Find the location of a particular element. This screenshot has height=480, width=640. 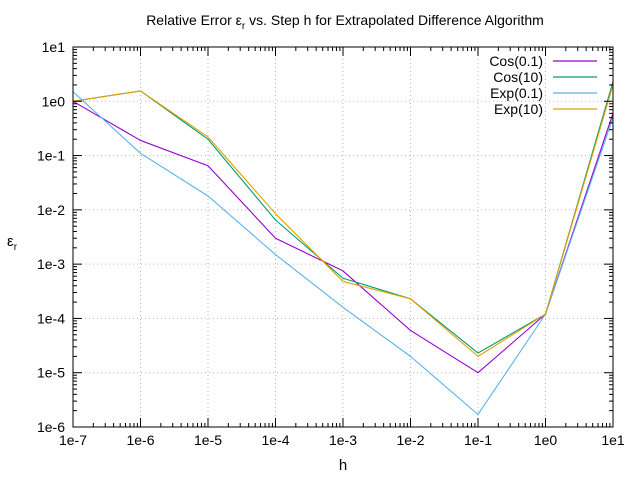

y-tick-label: 1e-5 is located at coordinates (51, 373).